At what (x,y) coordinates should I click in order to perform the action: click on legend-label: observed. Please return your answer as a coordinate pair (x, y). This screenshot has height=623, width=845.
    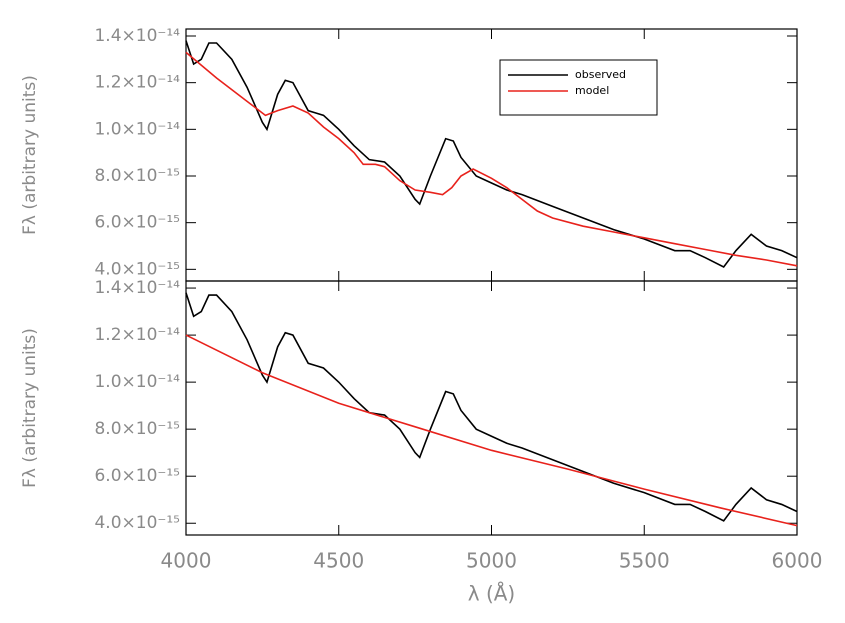
    Looking at the image, I should click on (600, 74).